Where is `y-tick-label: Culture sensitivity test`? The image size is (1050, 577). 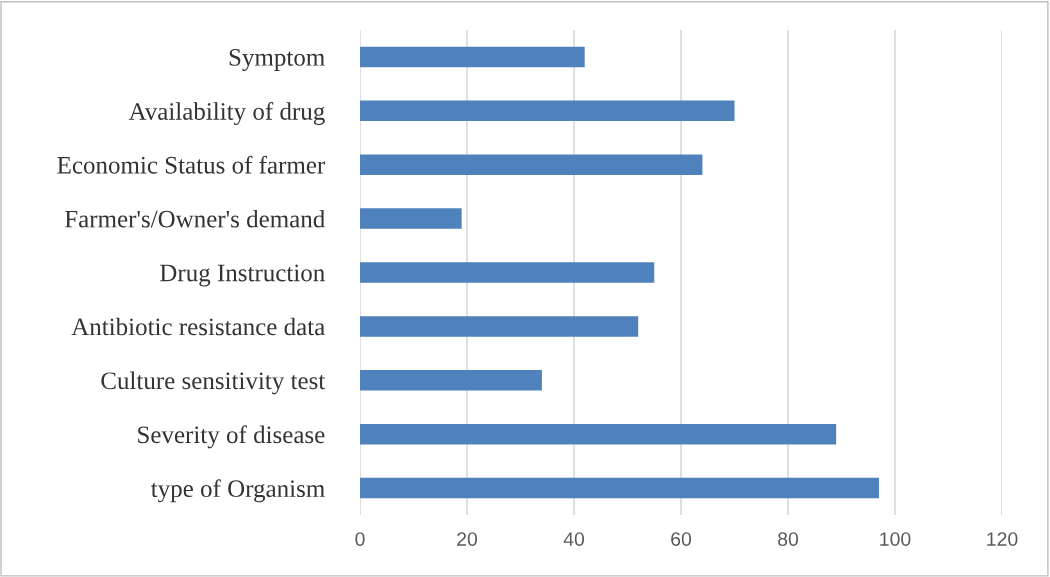 y-tick-label: Culture sensitivity test is located at coordinates (213, 383).